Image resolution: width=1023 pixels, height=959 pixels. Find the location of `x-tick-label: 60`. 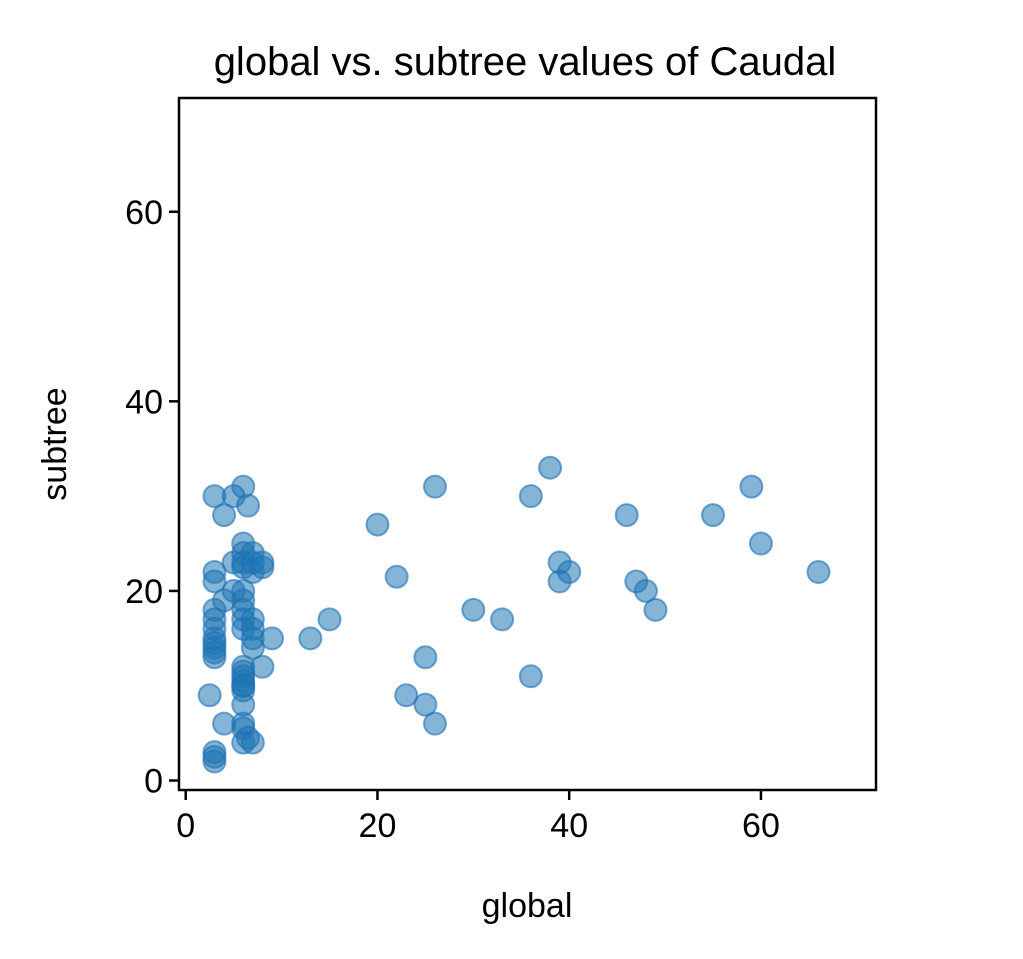

x-tick-label: 60 is located at coordinates (761, 826).